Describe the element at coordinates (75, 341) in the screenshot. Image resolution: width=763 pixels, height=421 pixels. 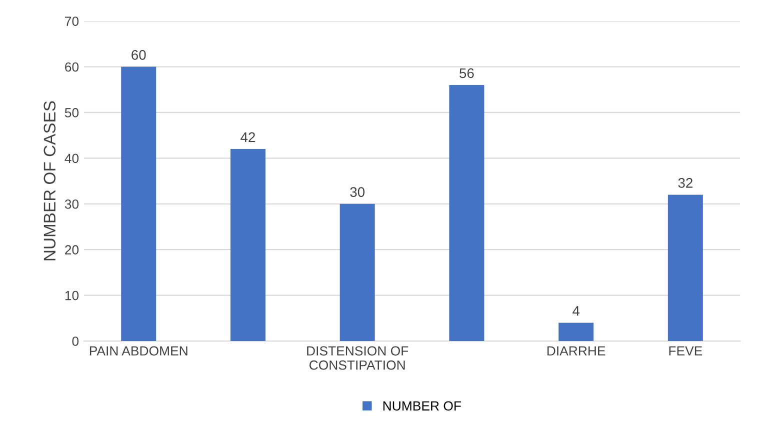
I see `y-tick-label: 0` at that location.